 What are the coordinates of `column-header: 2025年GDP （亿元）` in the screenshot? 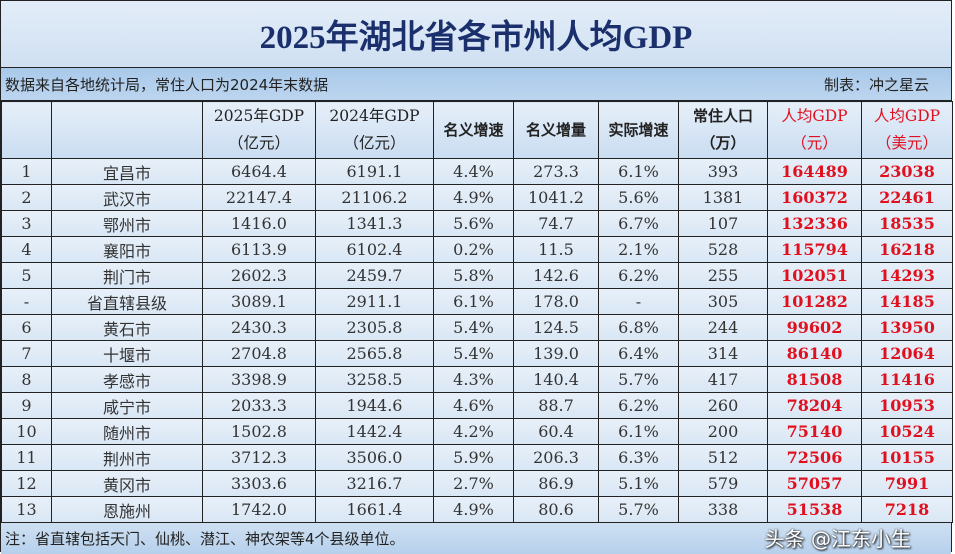 It's located at (259, 130).